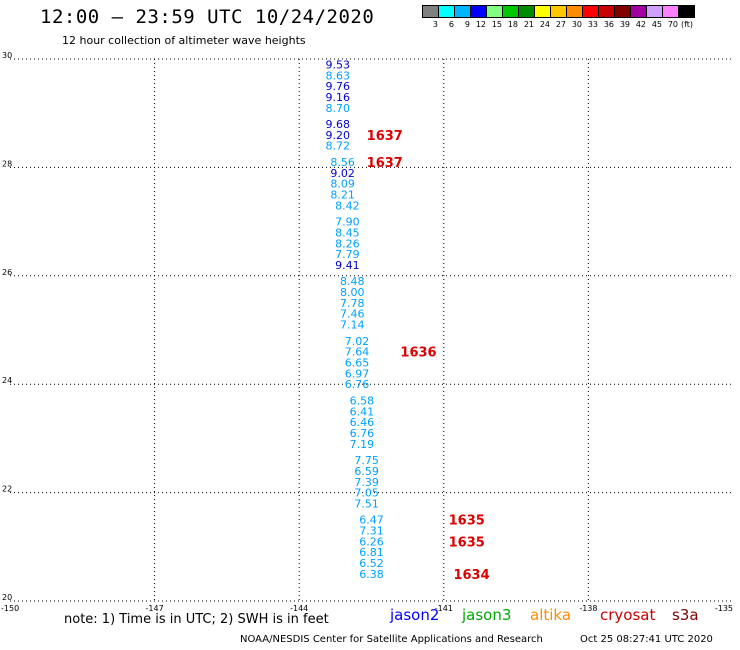 The height and width of the screenshot is (650, 740). What do you see at coordinates (352, 314) in the screenshot?
I see `swh-label: 7.46` at bounding box center [352, 314].